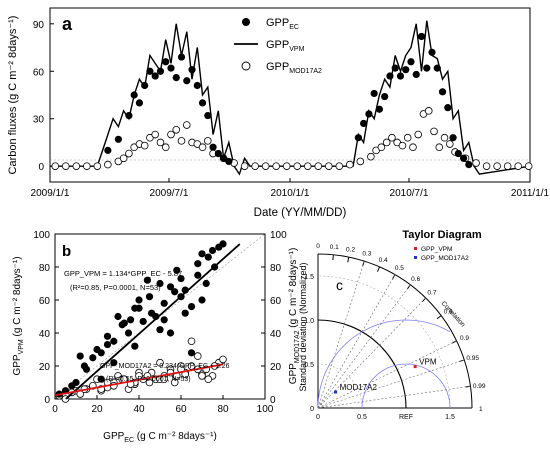  I want to click on c-corr-tick-label: 0.7, so click(431, 293).